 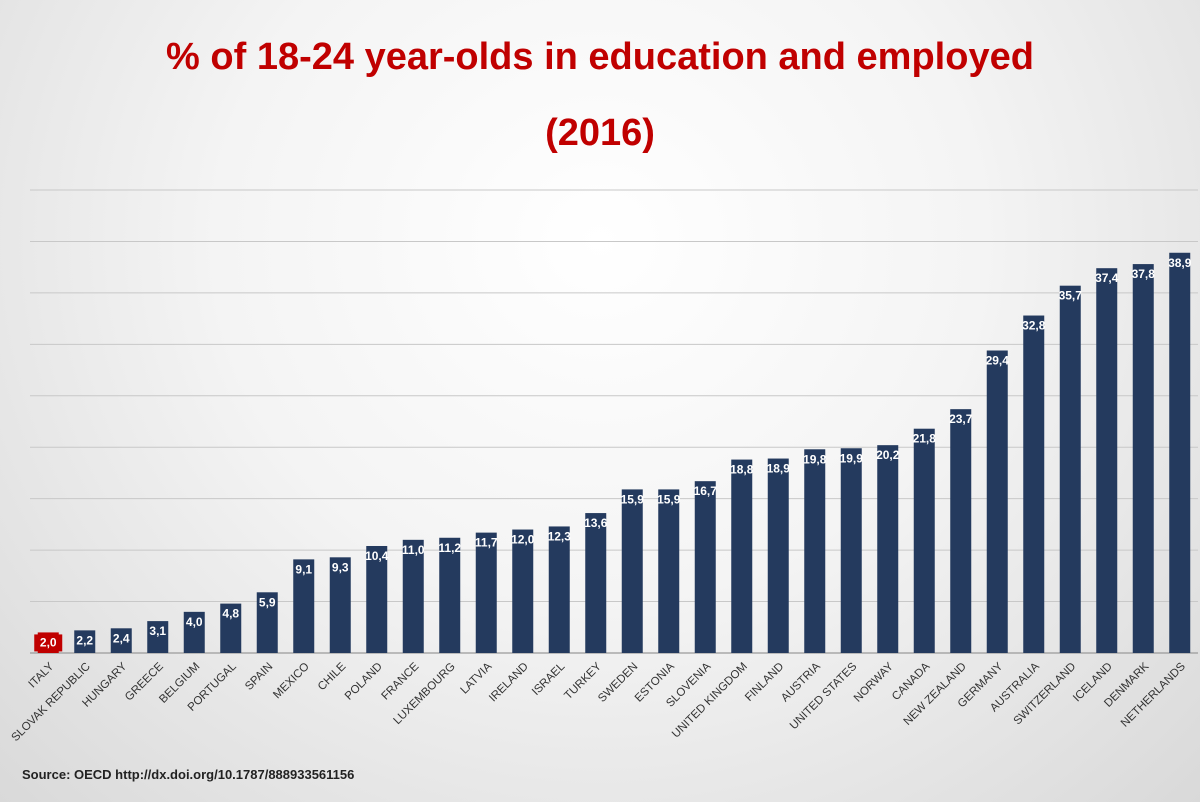 I want to click on data-label: 18,9, so click(x=779, y=469).